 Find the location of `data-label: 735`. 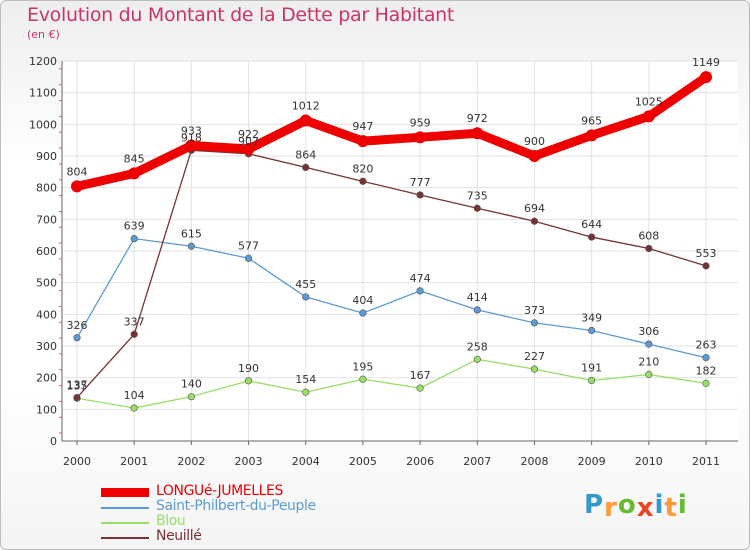

data-label: 735 is located at coordinates (477, 195).